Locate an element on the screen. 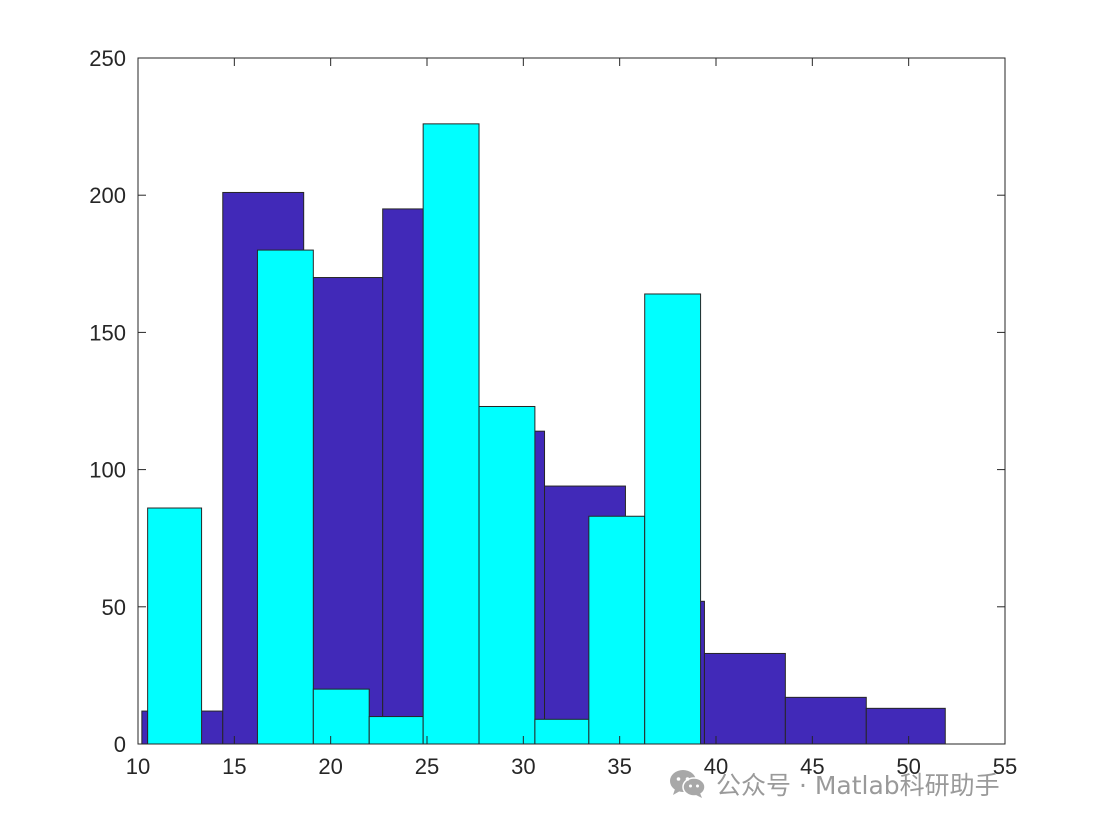 The image size is (1104, 827). x-tick-label: 30 is located at coordinates (523, 766).